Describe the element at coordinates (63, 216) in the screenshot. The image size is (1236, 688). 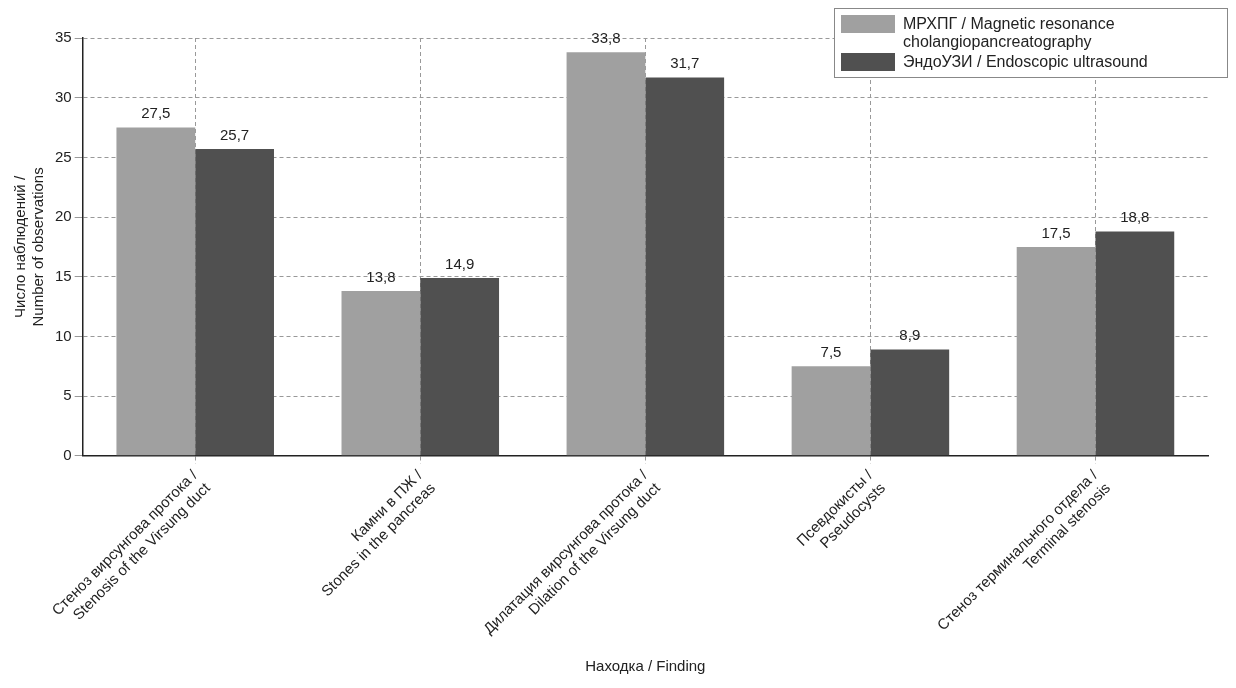
I see `y-tick-label: 20` at that location.